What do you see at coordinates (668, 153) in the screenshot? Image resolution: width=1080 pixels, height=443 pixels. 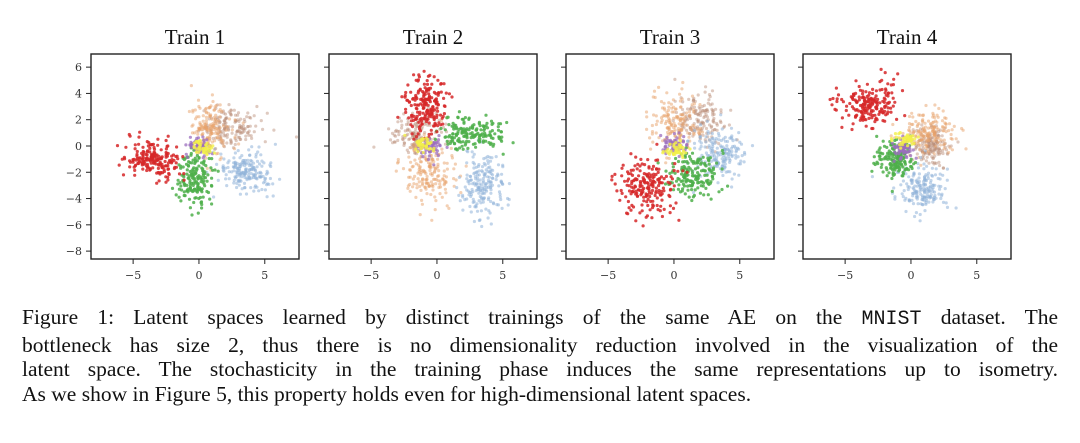 I see `panel-3: Train 3−5 0 5` at bounding box center [668, 153].